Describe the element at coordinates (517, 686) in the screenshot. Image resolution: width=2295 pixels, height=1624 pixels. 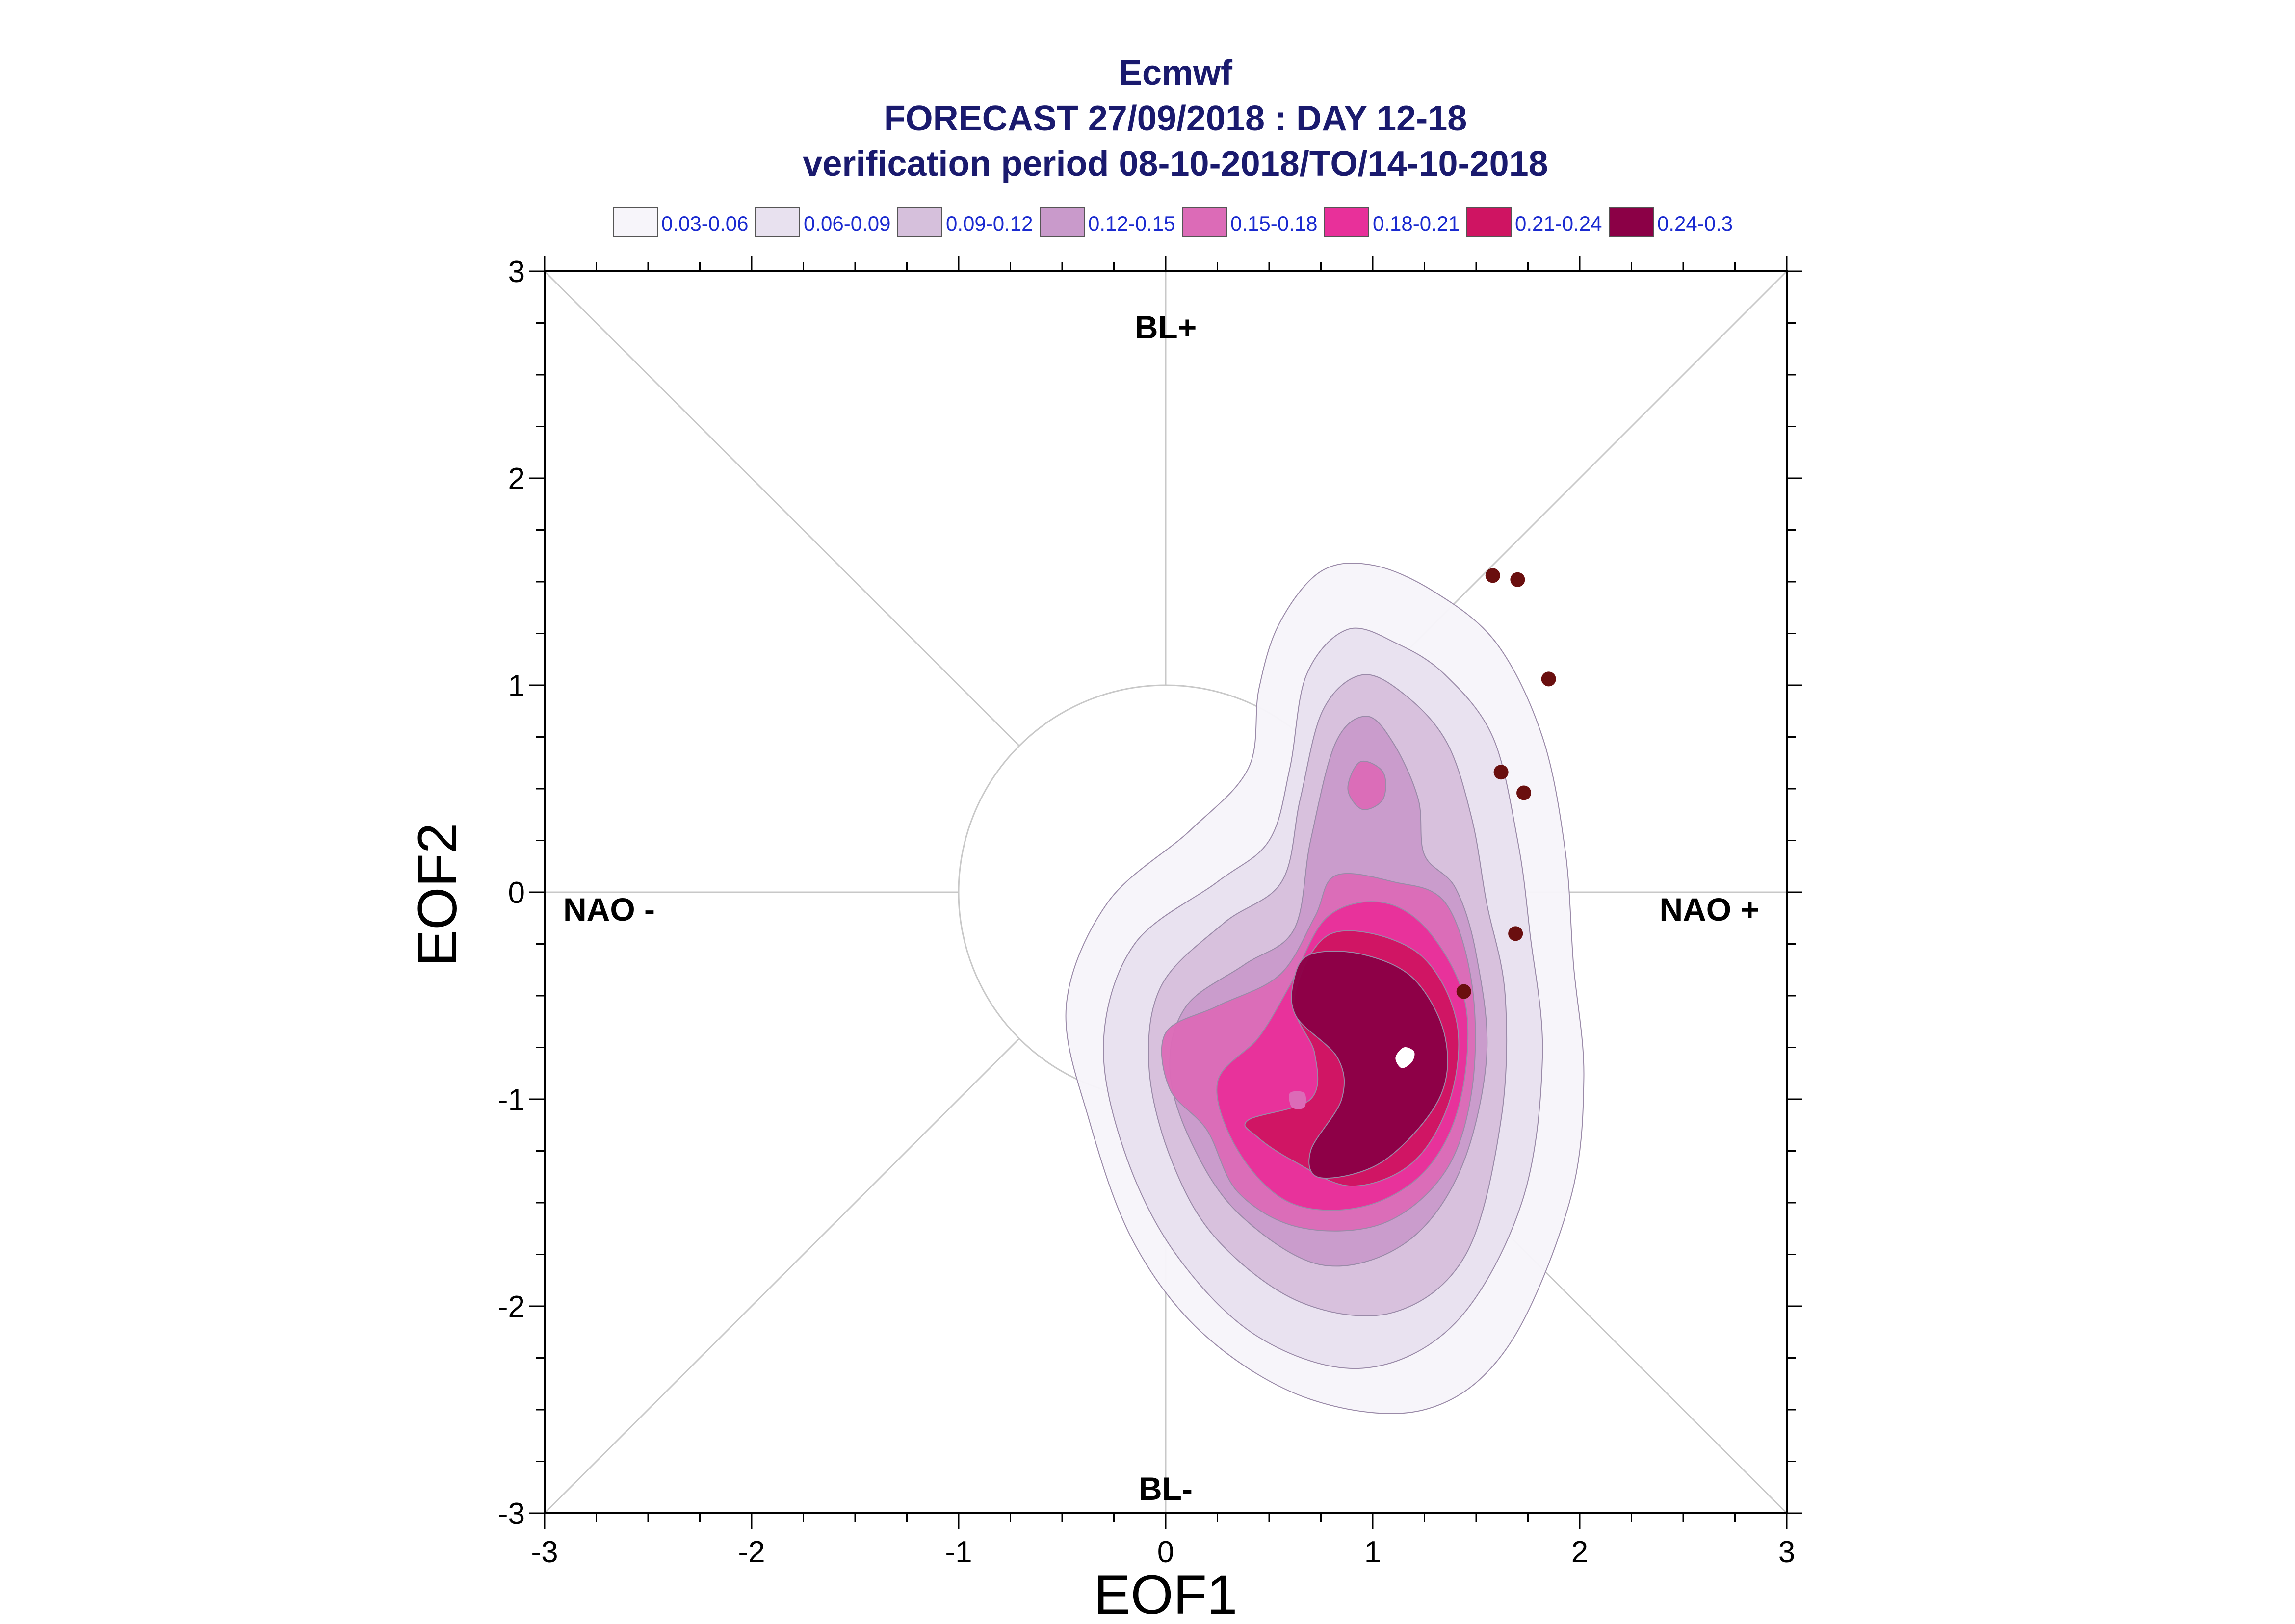
I see `y-tick-label: 1` at that location.